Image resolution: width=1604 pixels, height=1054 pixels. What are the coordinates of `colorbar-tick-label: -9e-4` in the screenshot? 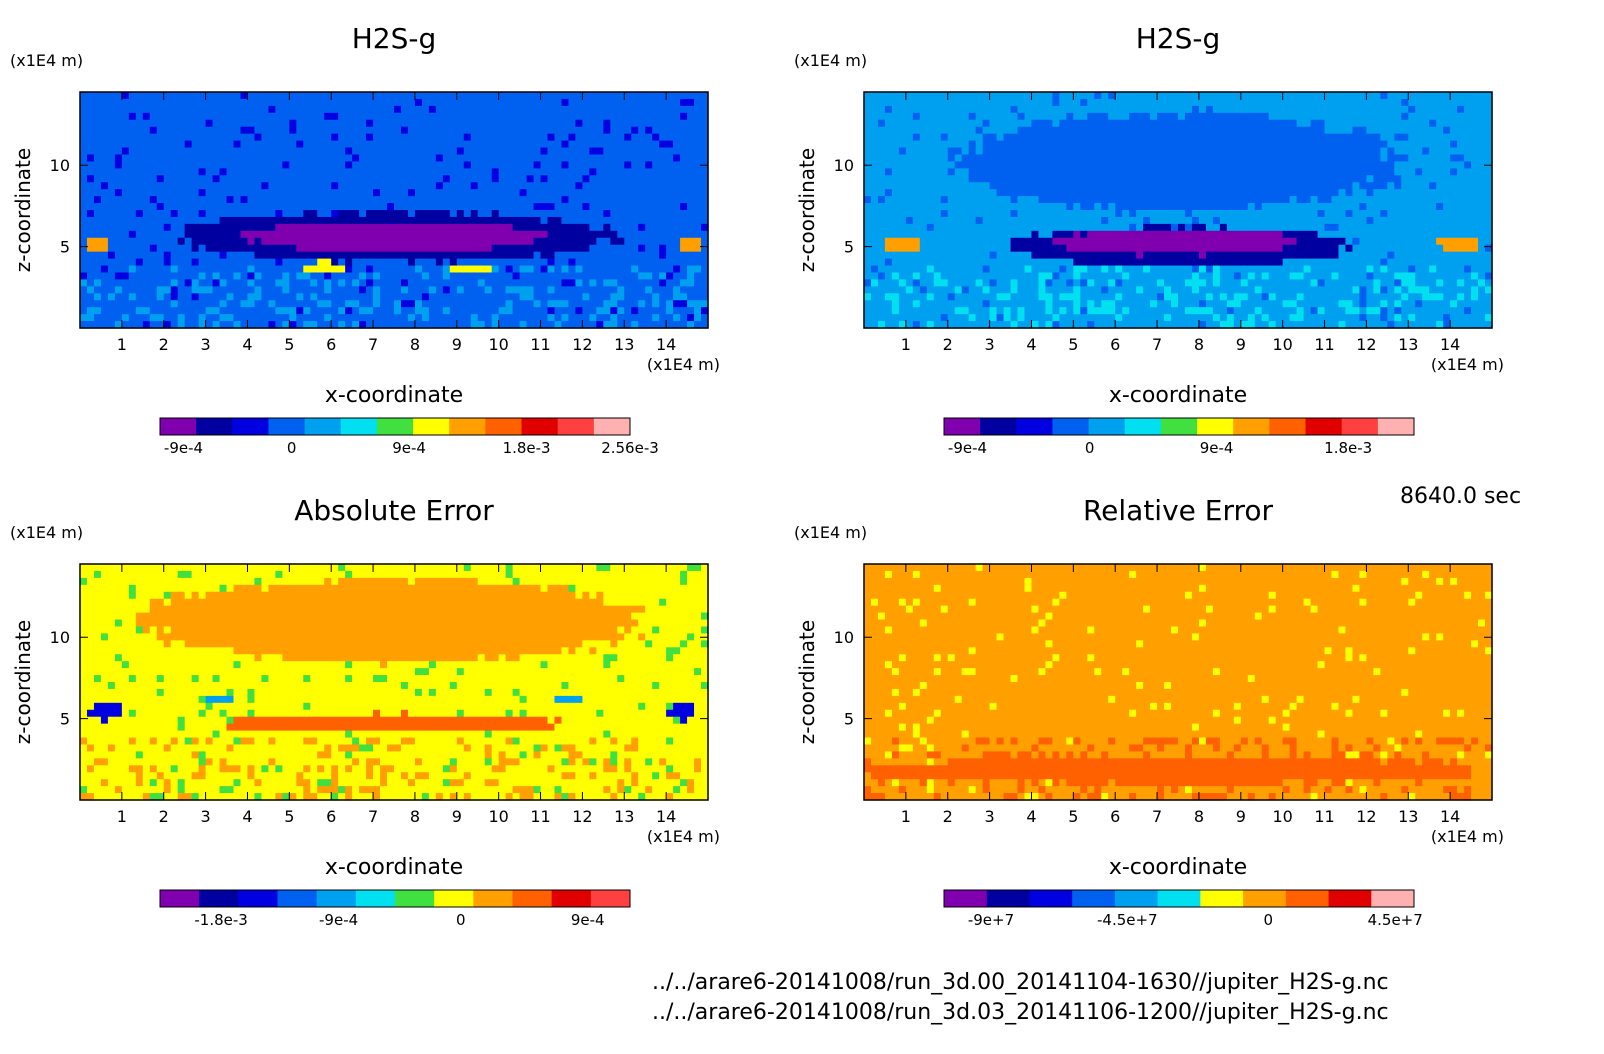 It's located at (338, 920).